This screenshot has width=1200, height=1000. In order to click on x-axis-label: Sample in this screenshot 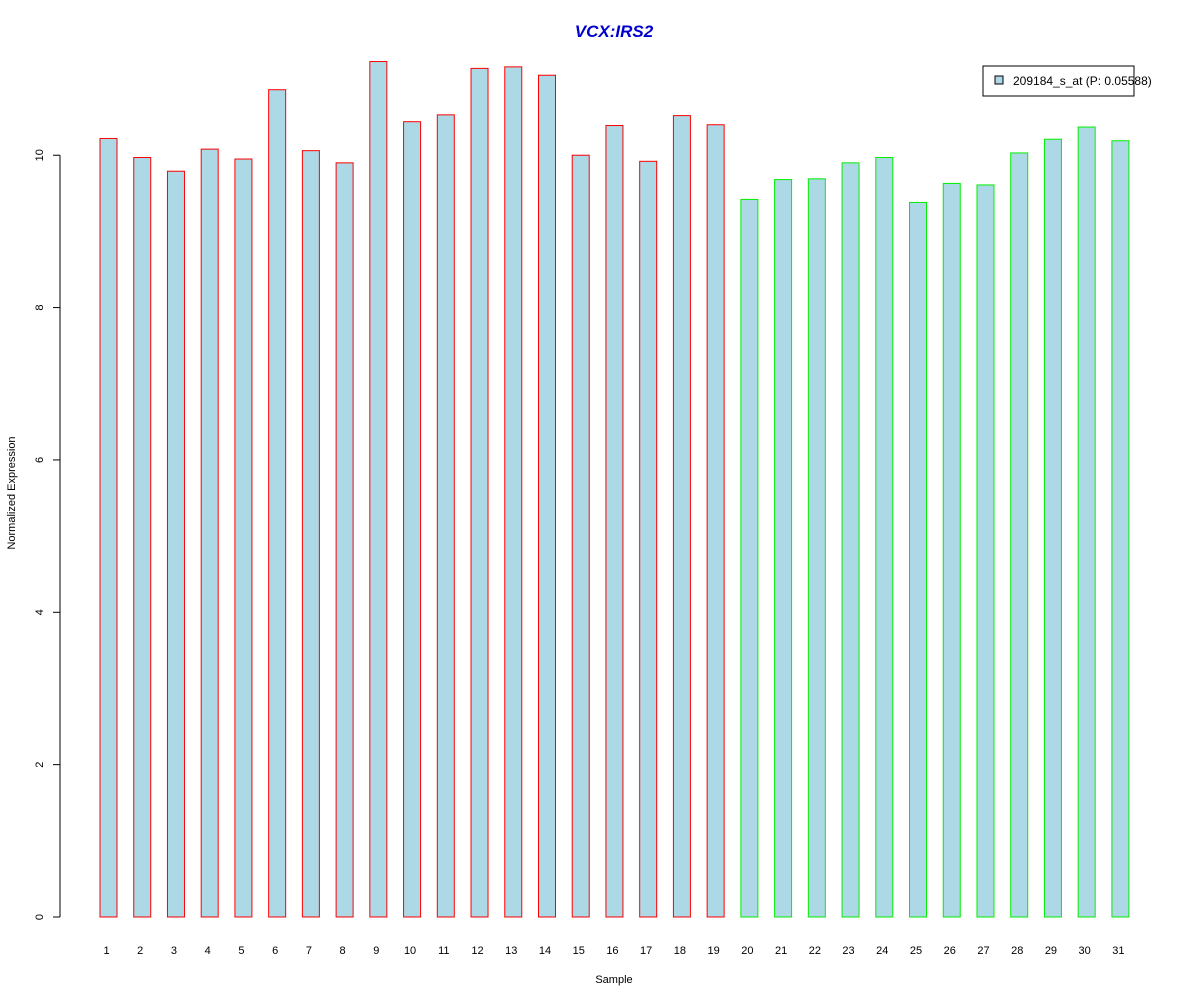, I will do `click(613, 980)`.